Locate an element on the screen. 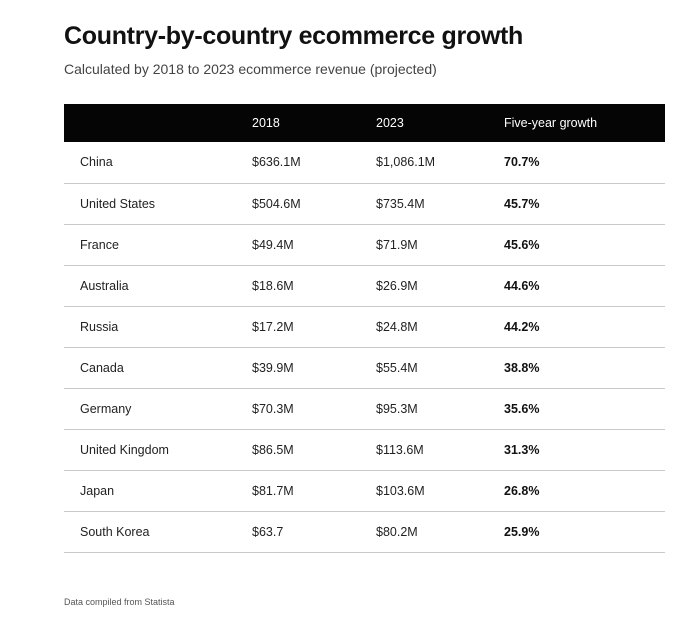  cell-2018: $636.1M is located at coordinates (276, 162).